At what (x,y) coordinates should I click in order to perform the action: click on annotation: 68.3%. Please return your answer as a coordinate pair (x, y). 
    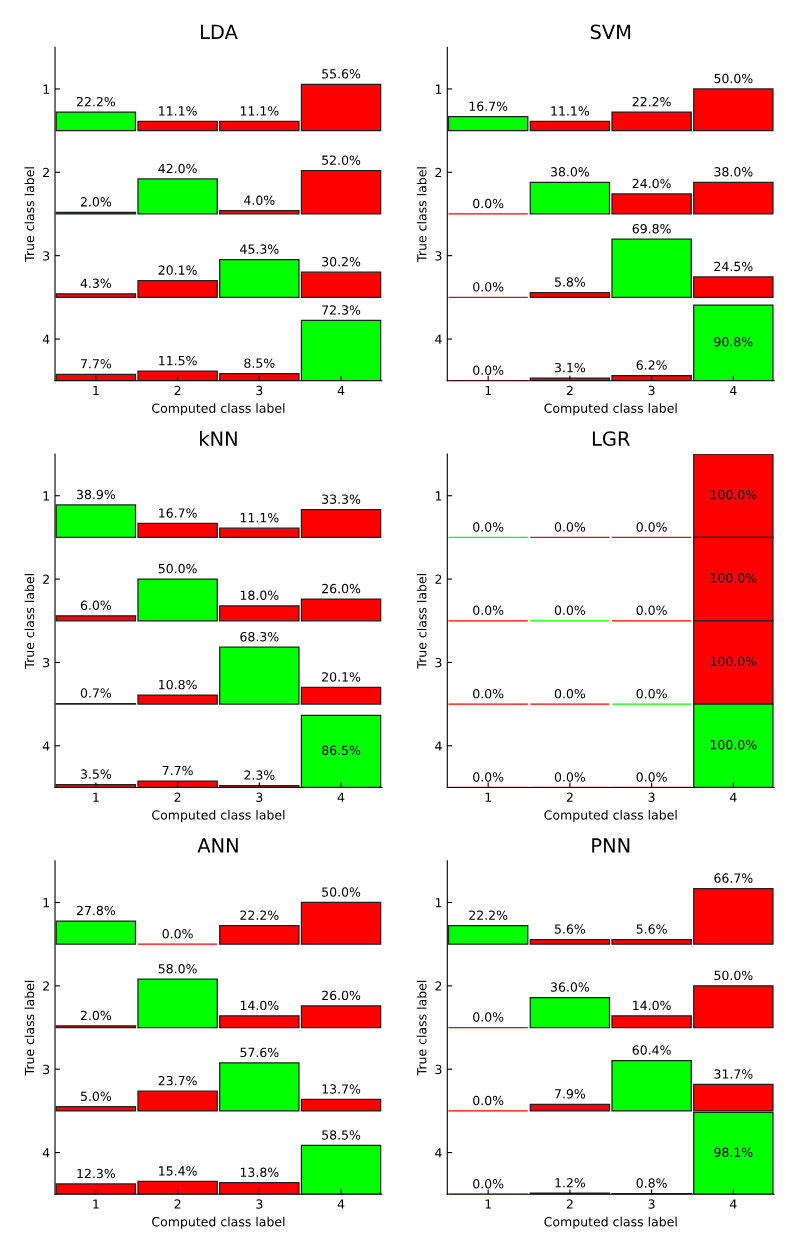
    Looking at the image, I should click on (259, 636).